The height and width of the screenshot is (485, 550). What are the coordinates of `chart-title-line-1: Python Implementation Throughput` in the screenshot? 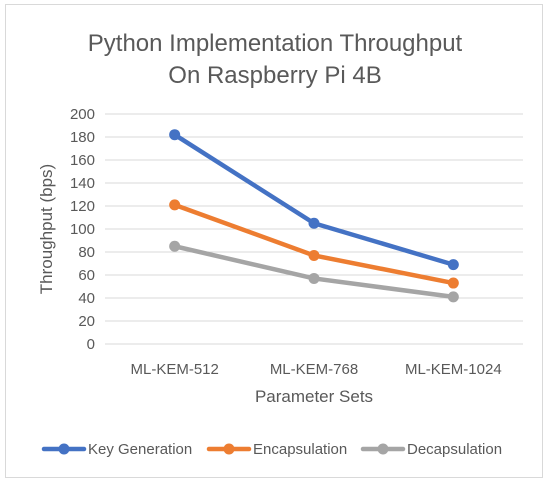 It's located at (275, 43).